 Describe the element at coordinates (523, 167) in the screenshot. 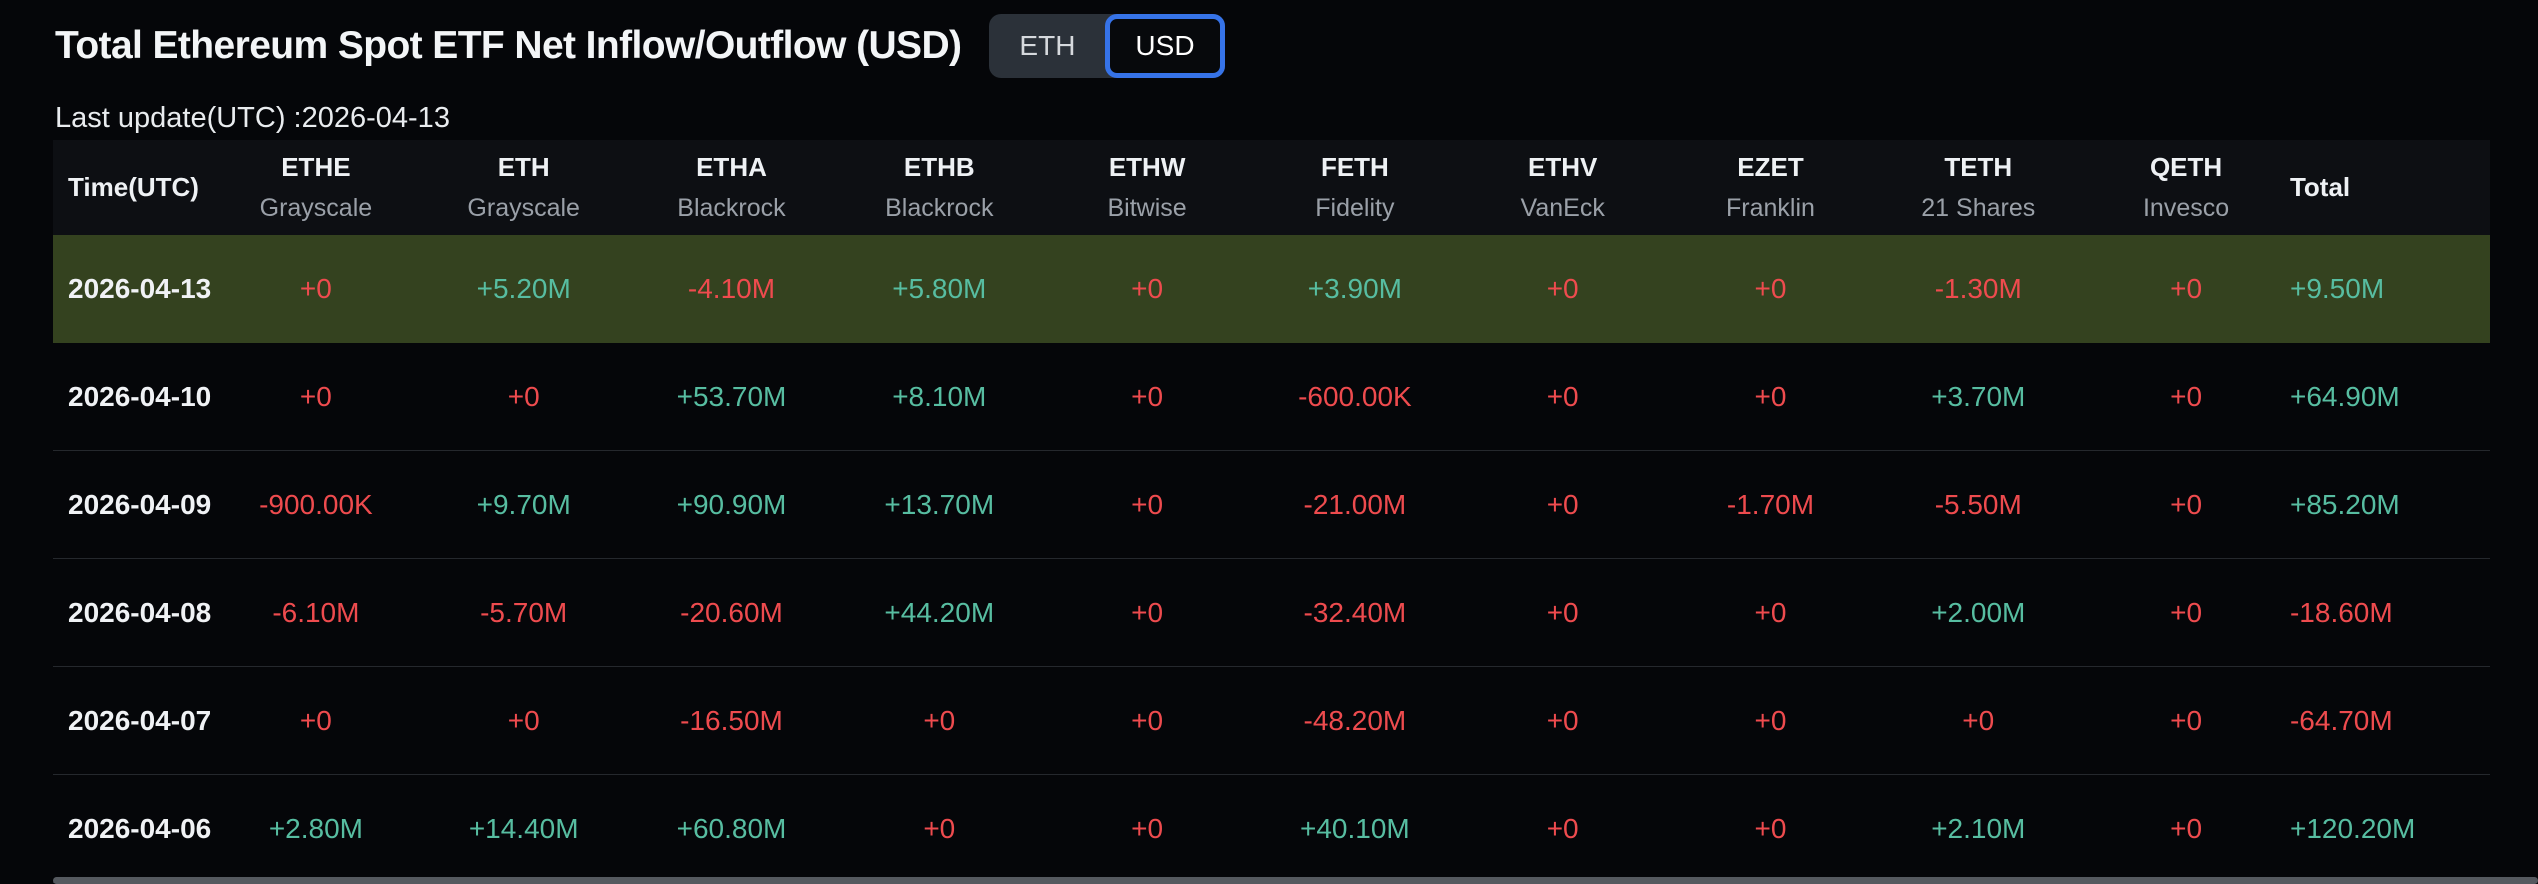

I see `ticker-label: ETH` at that location.